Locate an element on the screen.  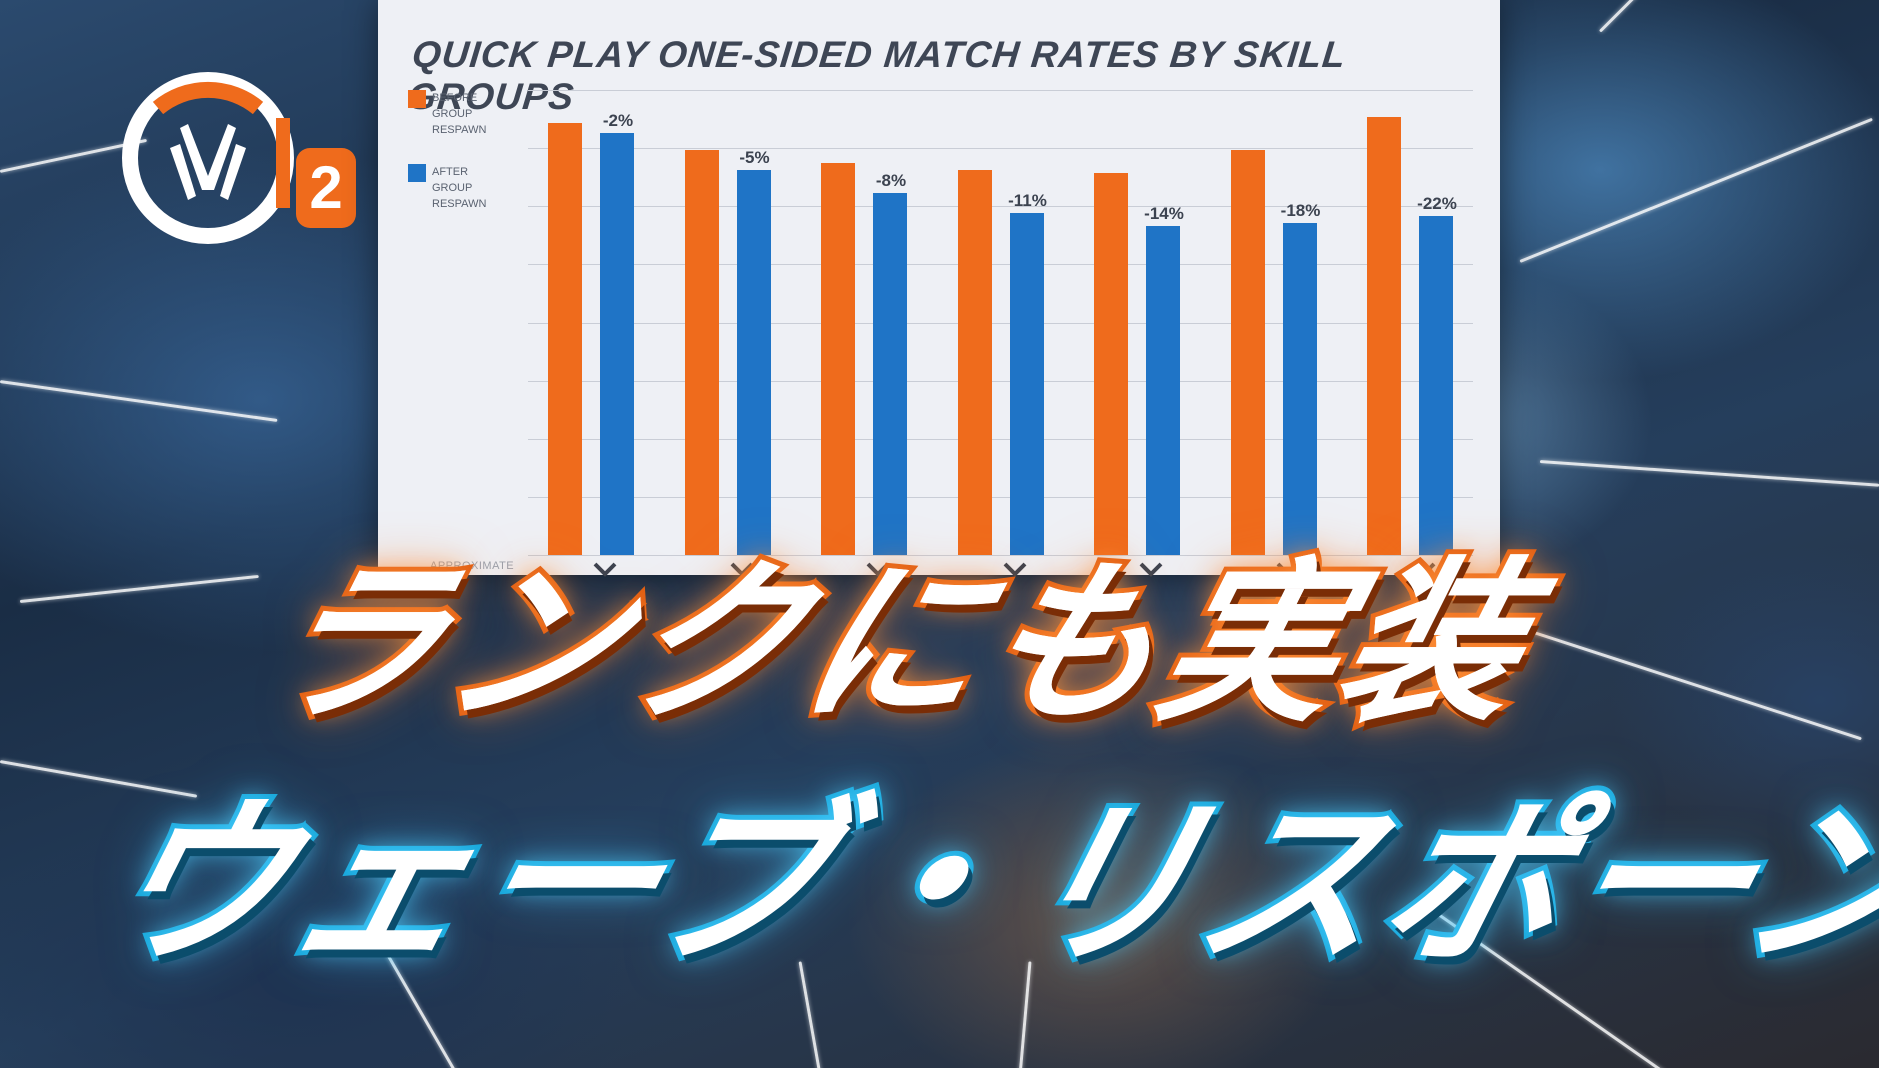
percent-change-label: -14% is located at coordinates (1164, 214).